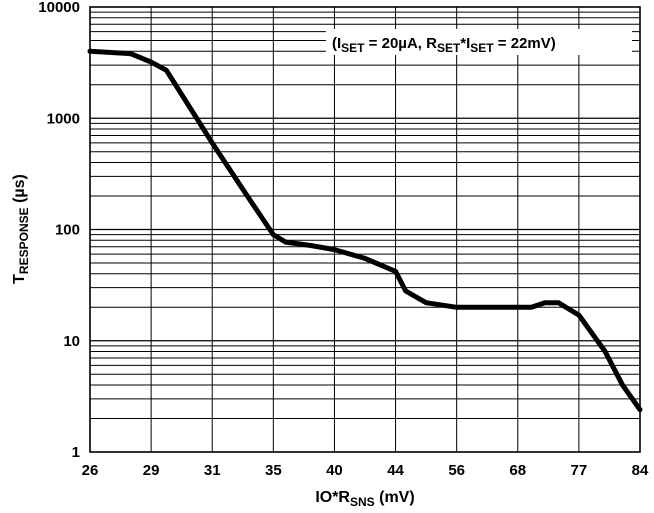  I want to click on x-tick-label: 68, so click(517, 470).